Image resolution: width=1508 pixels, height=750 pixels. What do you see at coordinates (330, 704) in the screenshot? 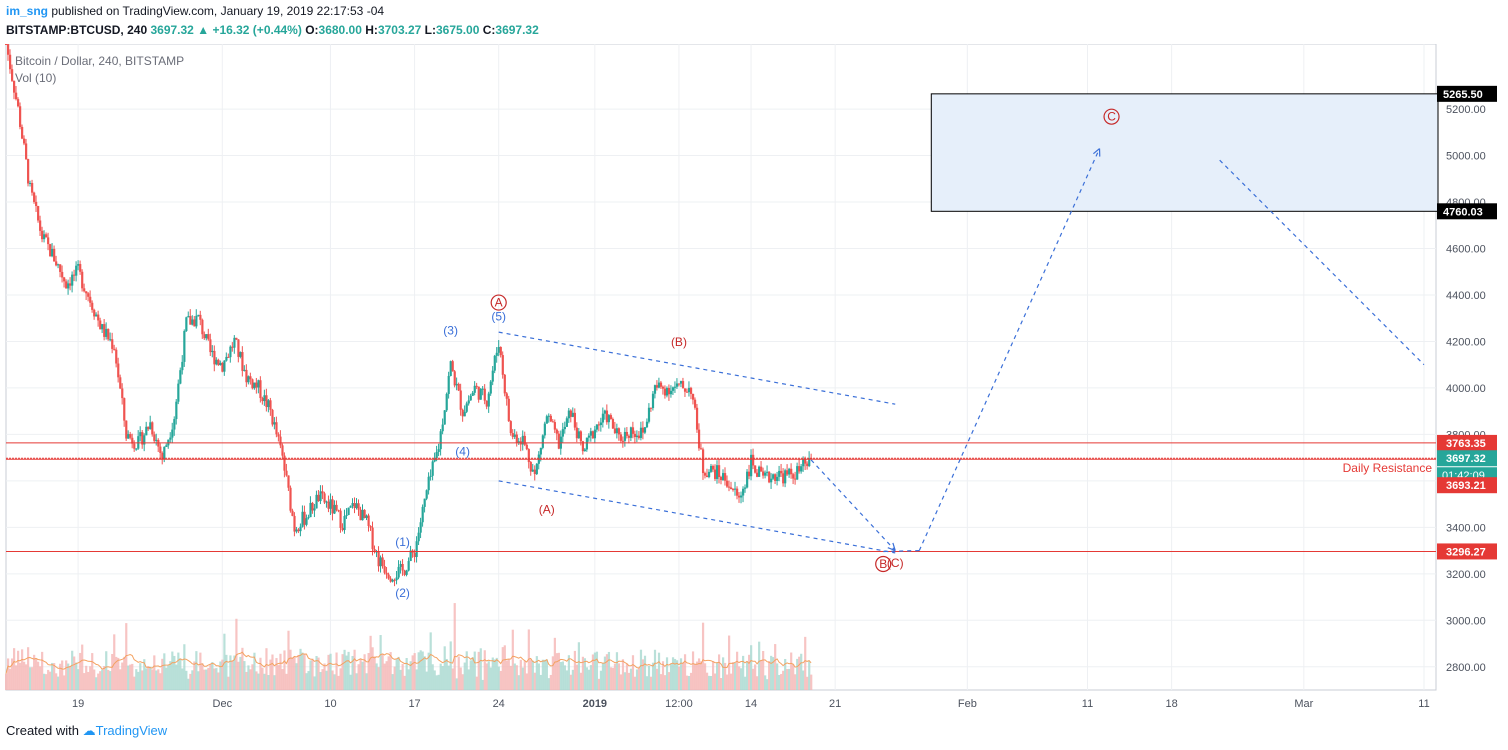
I see `time-tick-label: 10` at bounding box center [330, 704].